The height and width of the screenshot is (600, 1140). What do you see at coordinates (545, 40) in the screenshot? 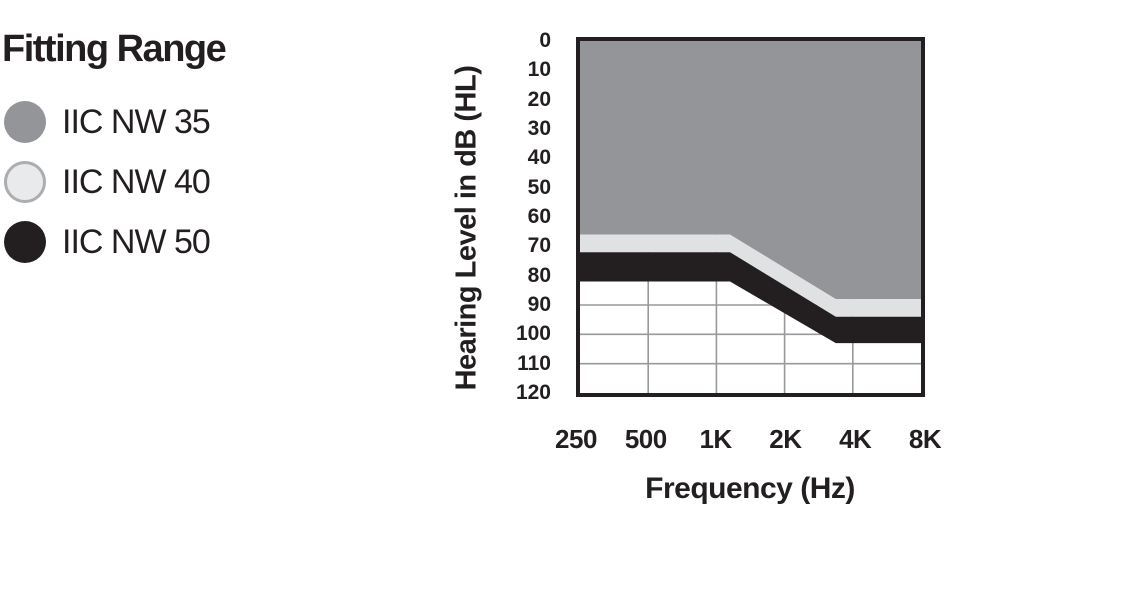
I see `y-tick-label: 0` at bounding box center [545, 40].